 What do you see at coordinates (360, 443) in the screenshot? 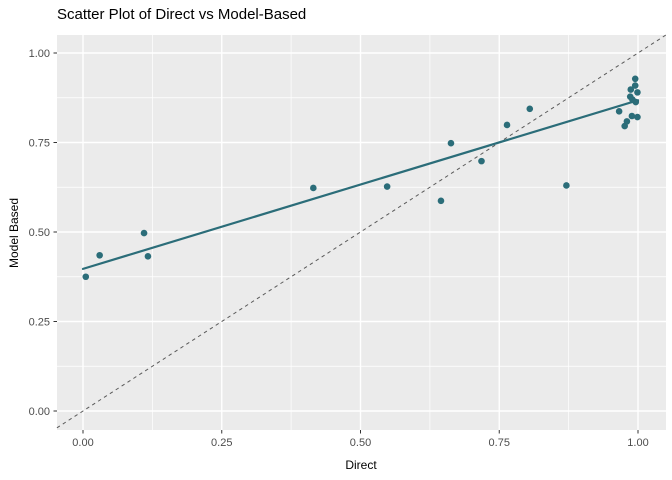
I see `x-tick-label: 0.50` at bounding box center [360, 443].